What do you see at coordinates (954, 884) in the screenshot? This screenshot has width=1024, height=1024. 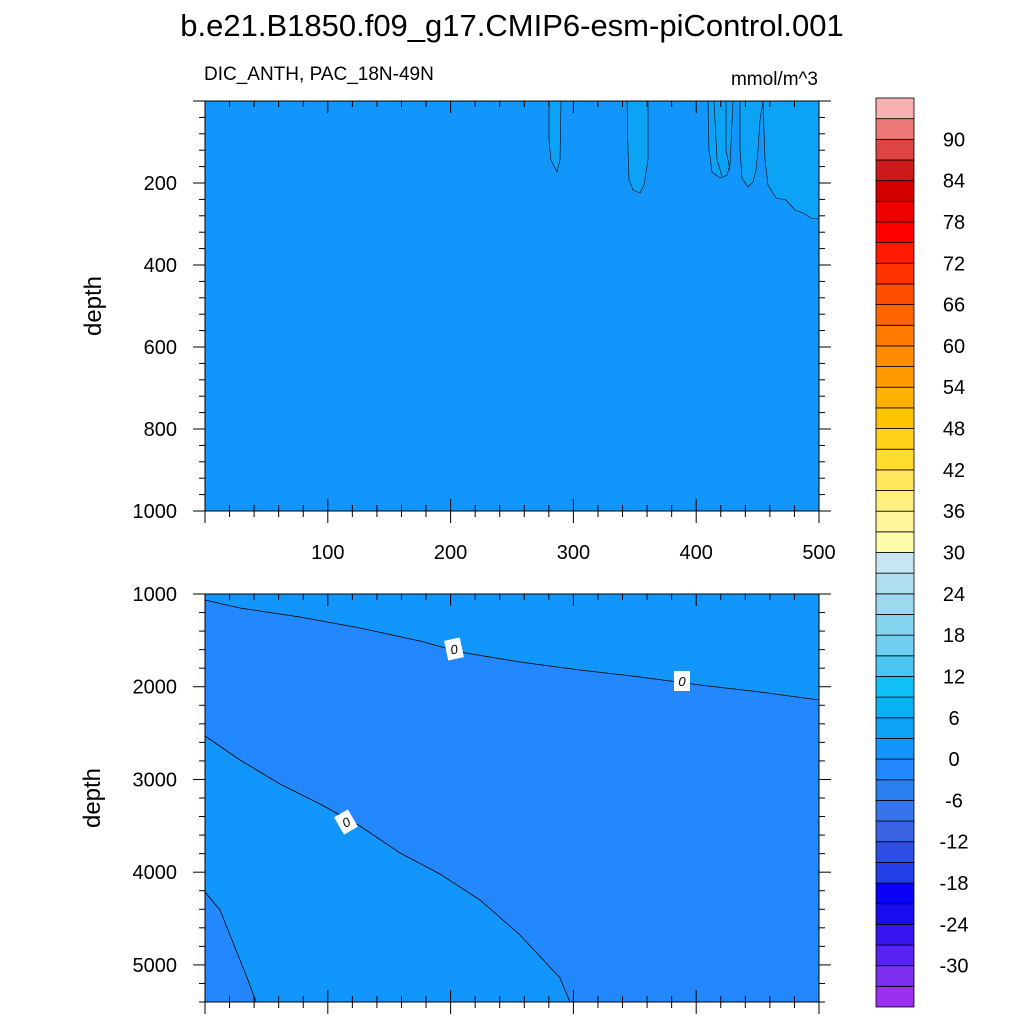 I see `colorbar-tick-label: -18` at bounding box center [954, 884].